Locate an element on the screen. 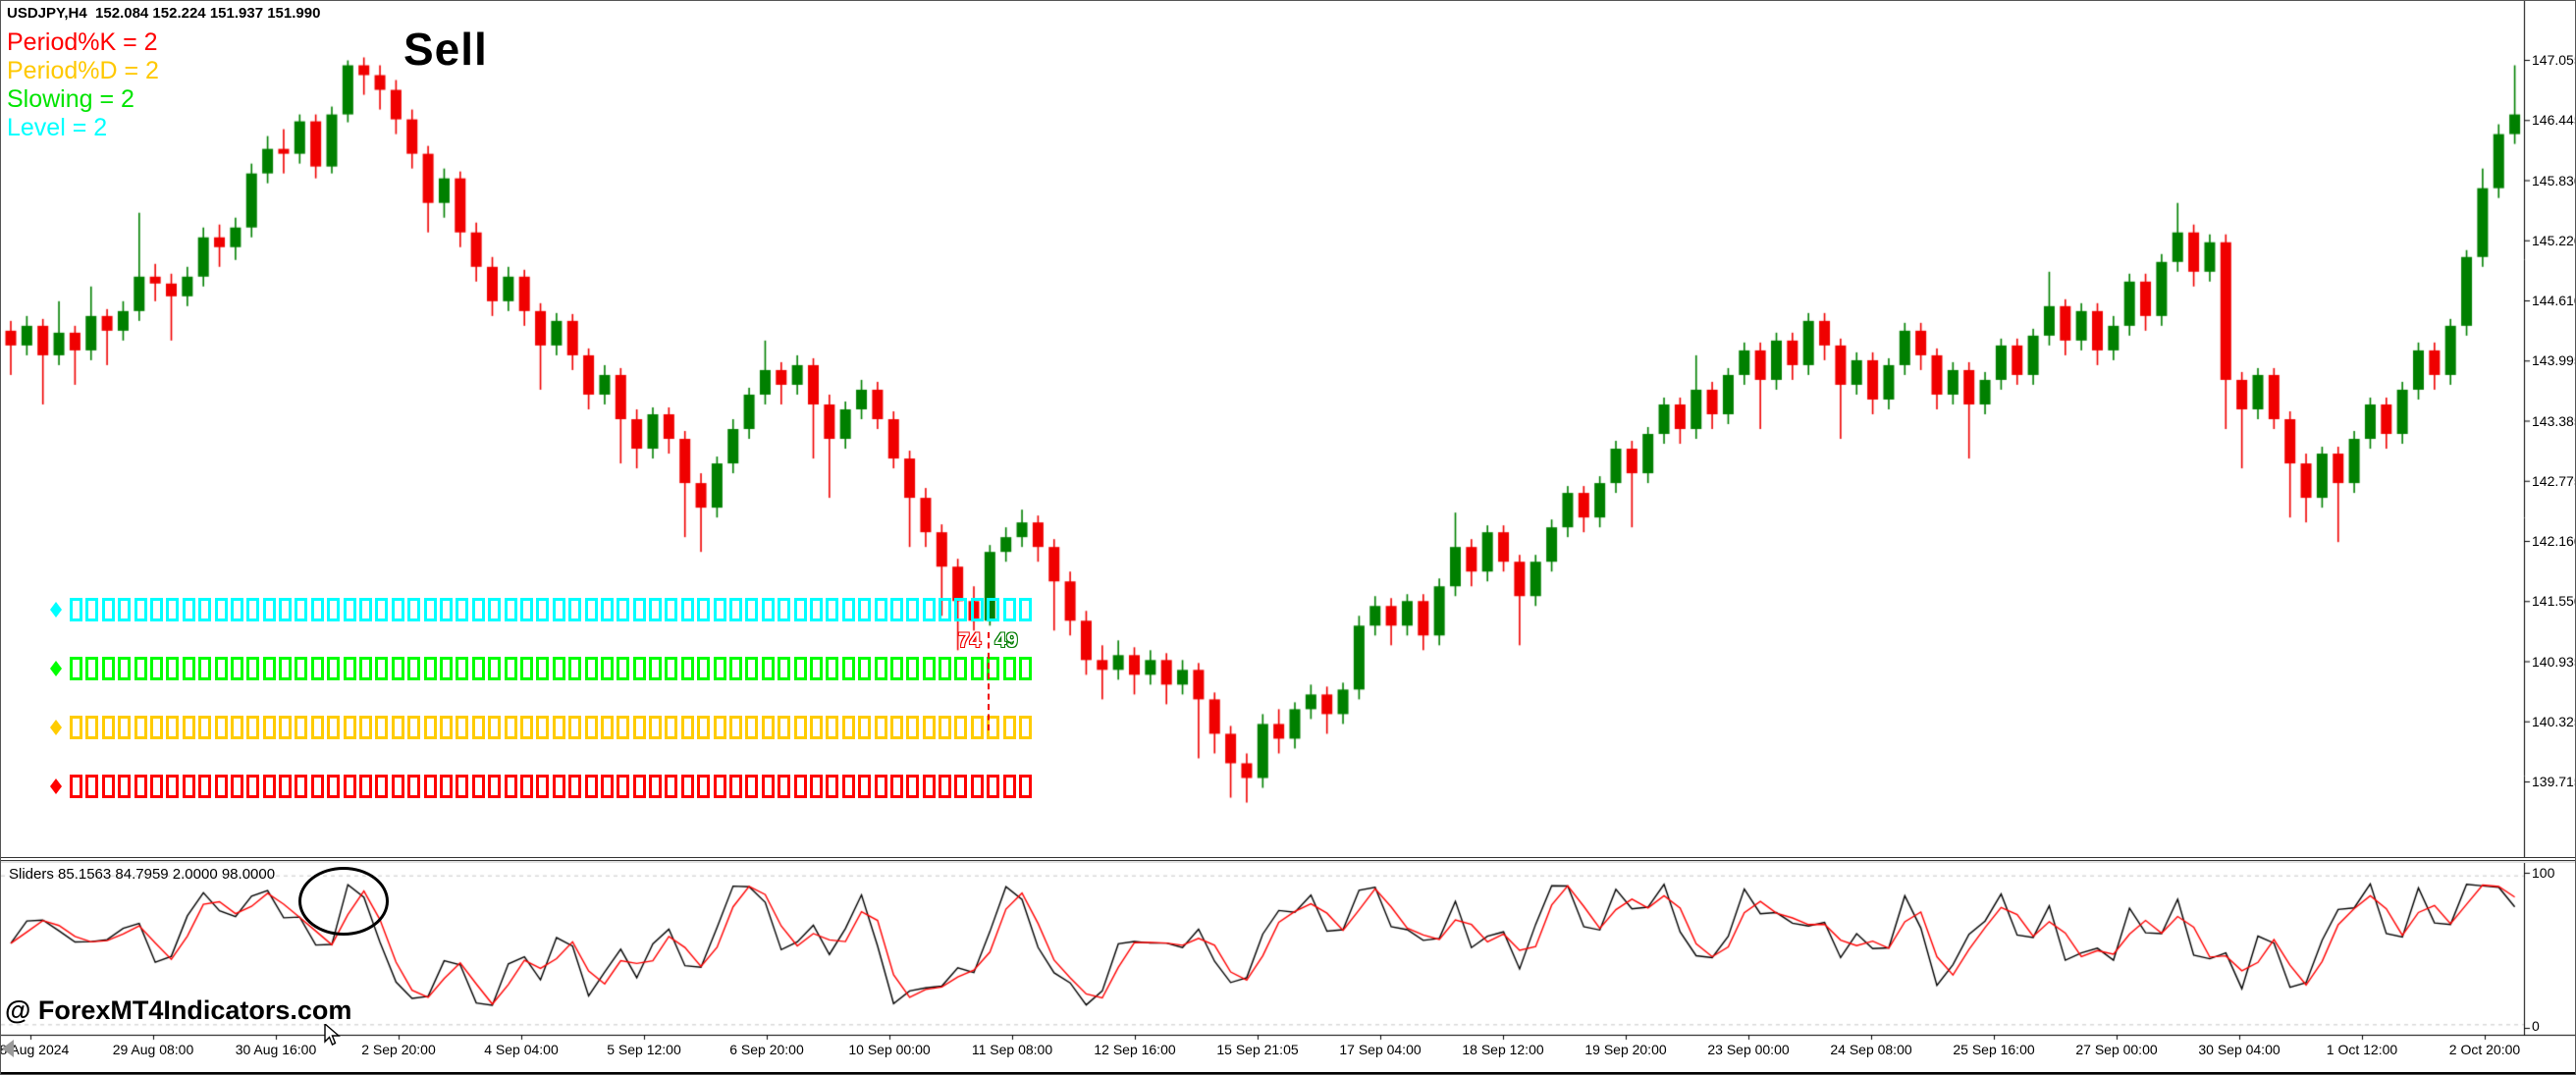 The image size is (2576, 1075). param-line-1: Period%D = 2 is located at coordinates (83, 70).